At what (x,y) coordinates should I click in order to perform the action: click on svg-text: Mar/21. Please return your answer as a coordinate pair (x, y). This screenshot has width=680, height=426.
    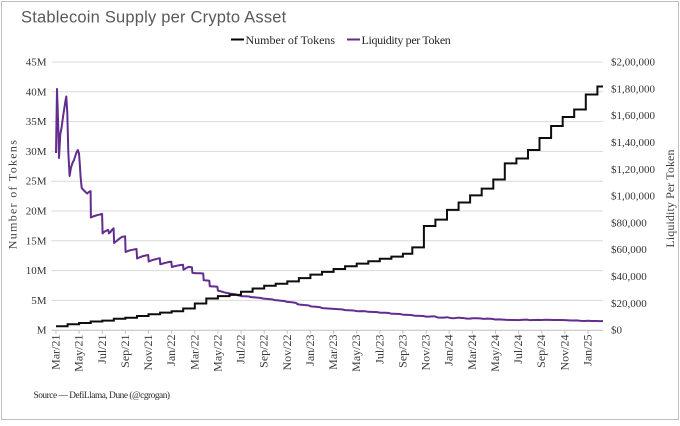
    Looking at the image, I should click on (56, 352).